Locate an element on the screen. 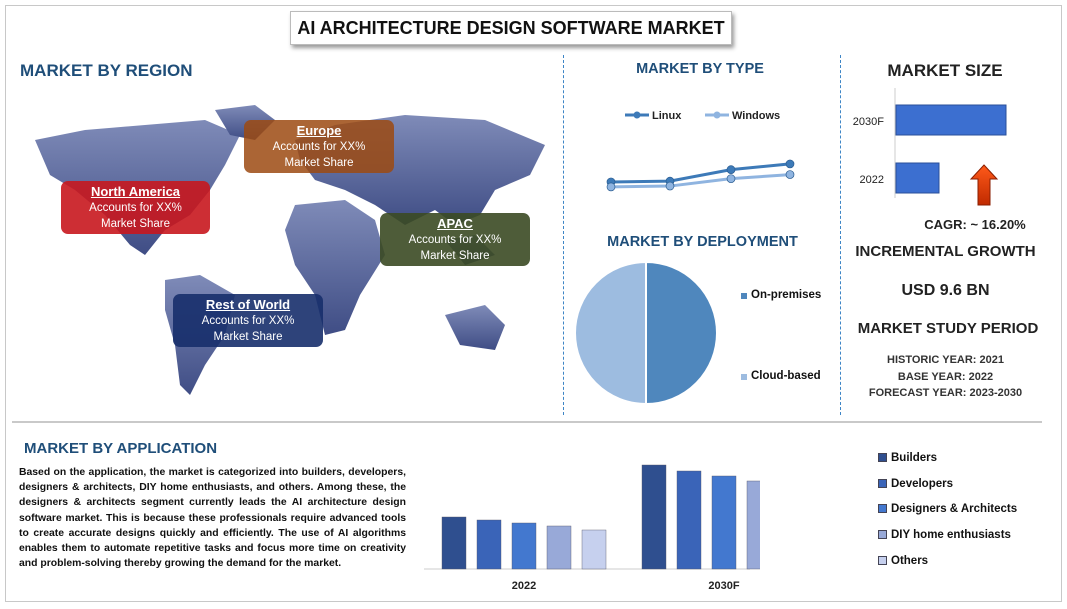 This screenshot has height=609, width=1067. application-bar-chart: 2022 2030F is located at coordinates (592, 528).